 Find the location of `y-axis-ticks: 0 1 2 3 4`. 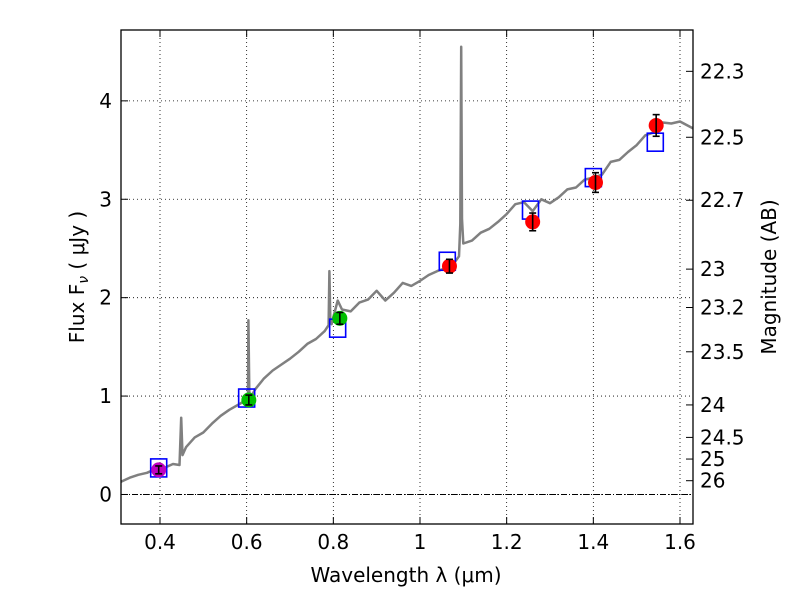

y-axis-ticks: 0 1 2 3 4 is located at coordinates (113, 297).